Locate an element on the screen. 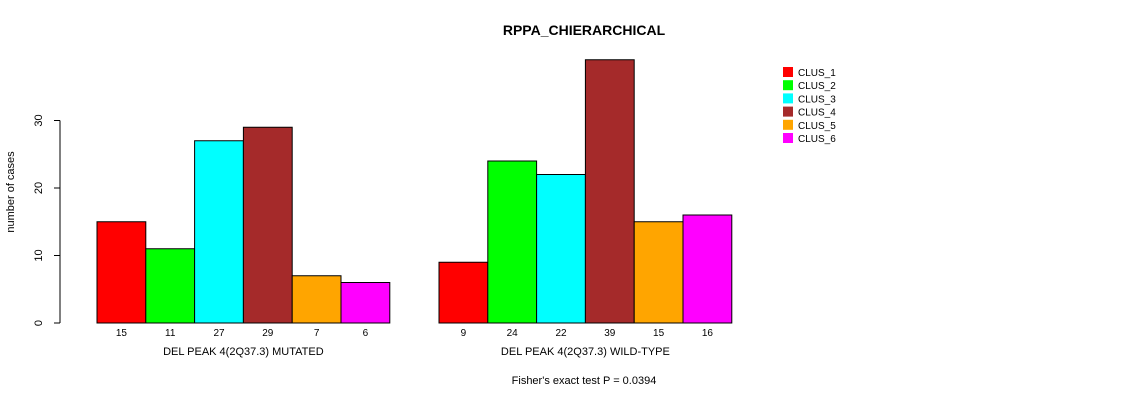  bar-count-label: 24 is located at coordinates (513, 333).